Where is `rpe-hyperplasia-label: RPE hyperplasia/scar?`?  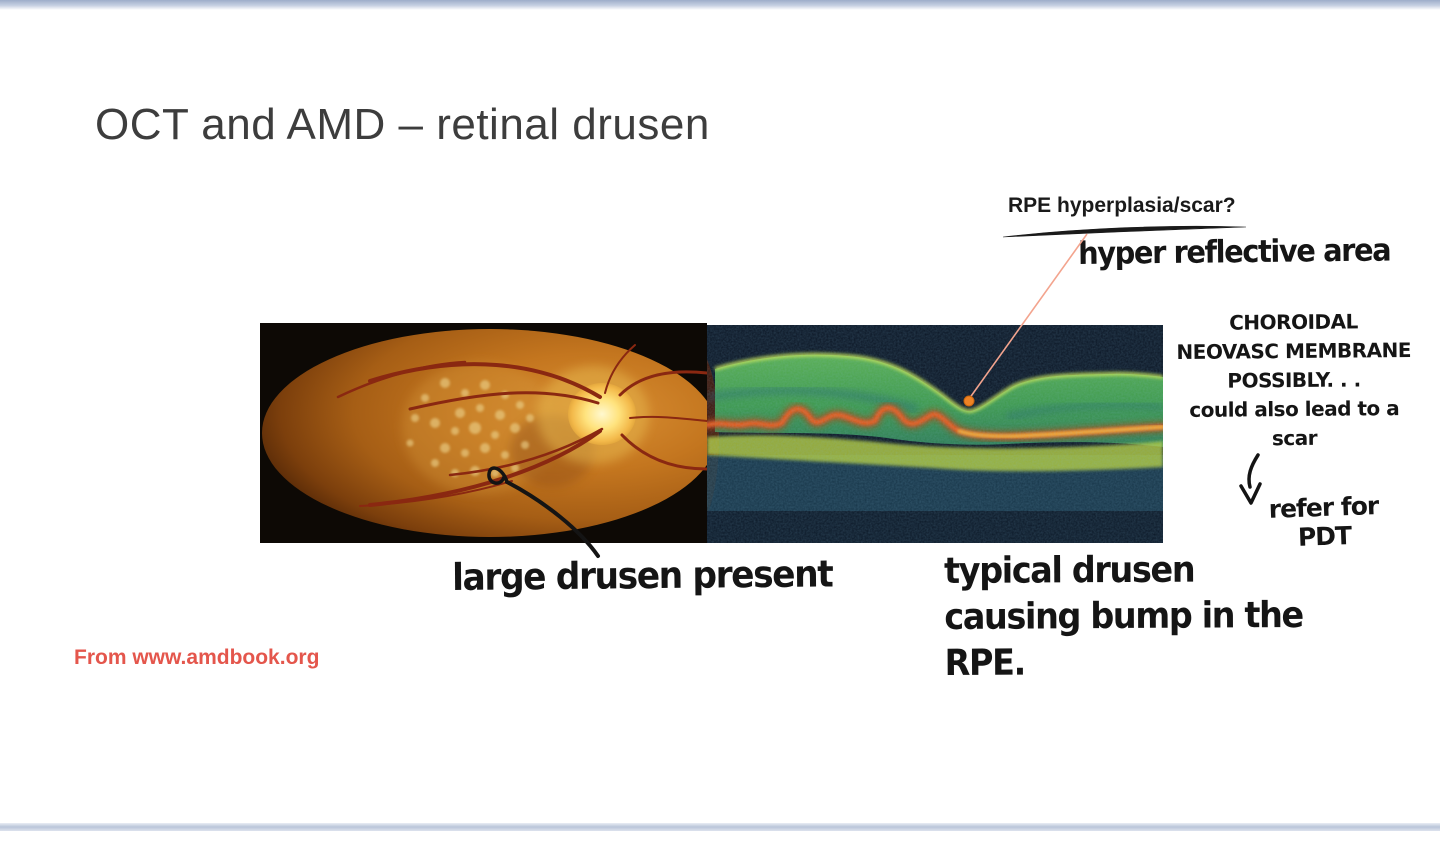 rpe-hyperplasia-label: RPE hyperplasia/scar? is located at coordinates (1122, 205).